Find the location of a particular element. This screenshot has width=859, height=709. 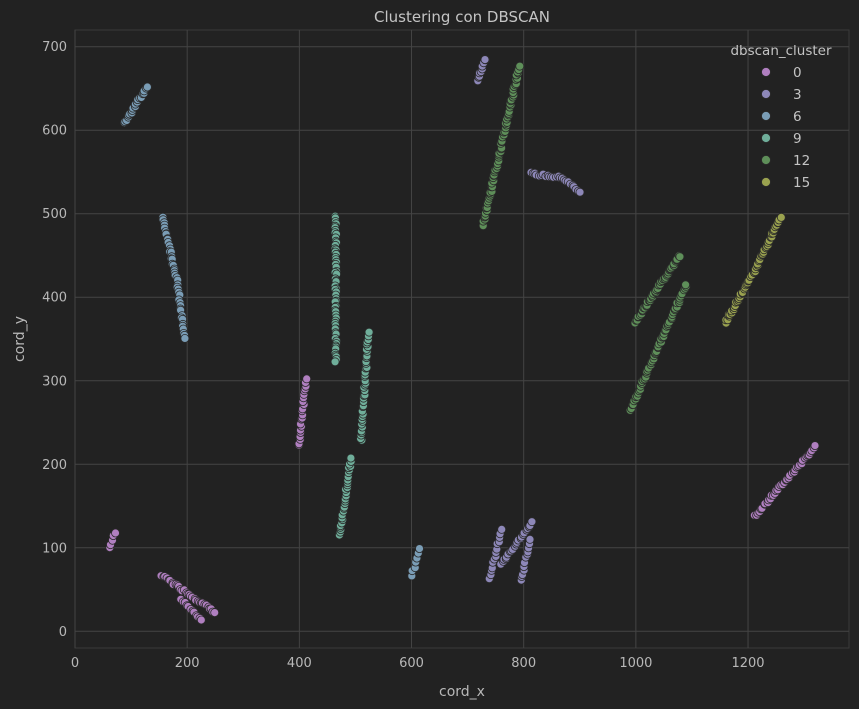

y-tick-label: 500 is located at coordinates (54, 214).